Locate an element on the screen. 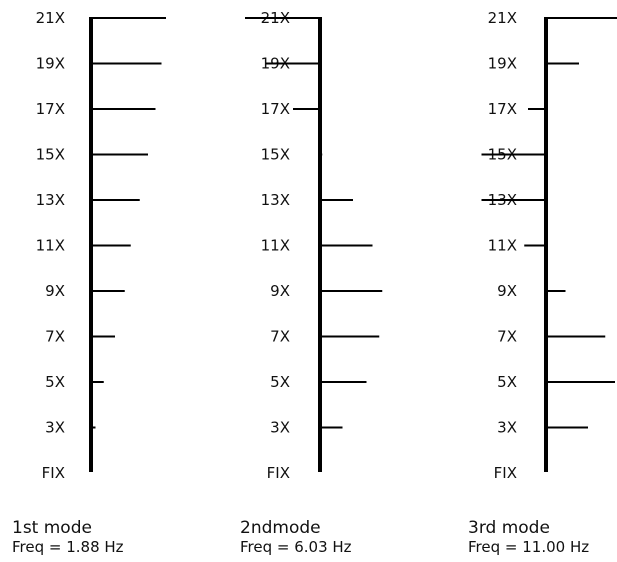 This screenshot has width=617, height=562. mode-name: 3rd mode is located at coordinates (509, 528).